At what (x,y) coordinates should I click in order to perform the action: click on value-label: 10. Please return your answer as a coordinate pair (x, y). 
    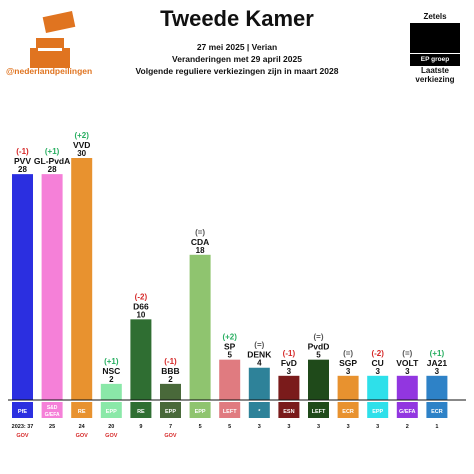
    Looking at the image, I should click on (140, 314).